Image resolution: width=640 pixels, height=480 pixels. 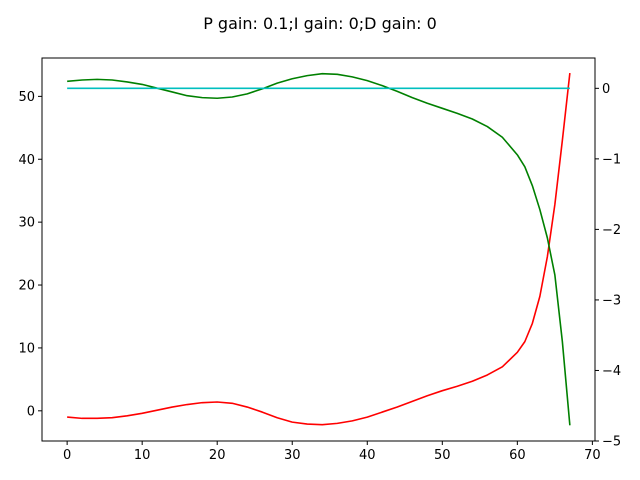 What do you see at coordinates (31, 411) in the screenshot?
I see `y-left-tick-label: 0` at bounding box center [31, 411].